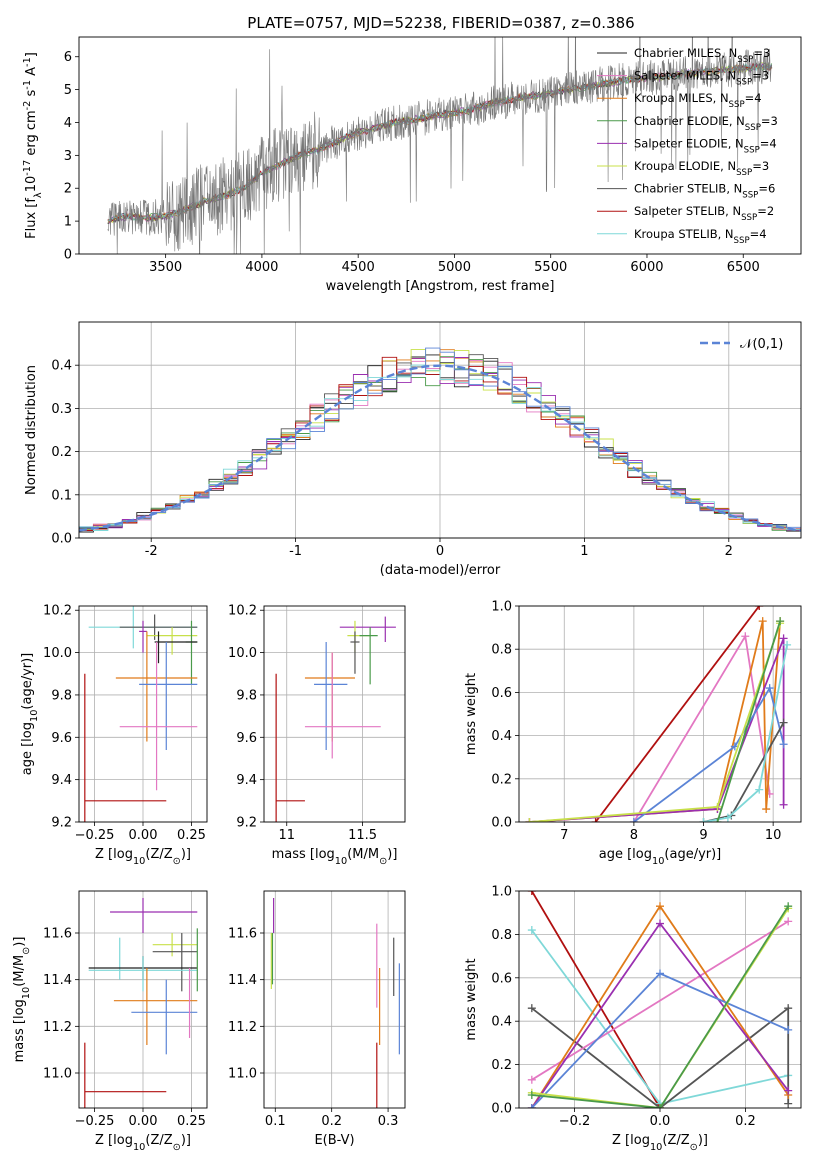 The image size is (819, 1174). I want to click on x-tick-label: −0.25, so click(95, 1121).